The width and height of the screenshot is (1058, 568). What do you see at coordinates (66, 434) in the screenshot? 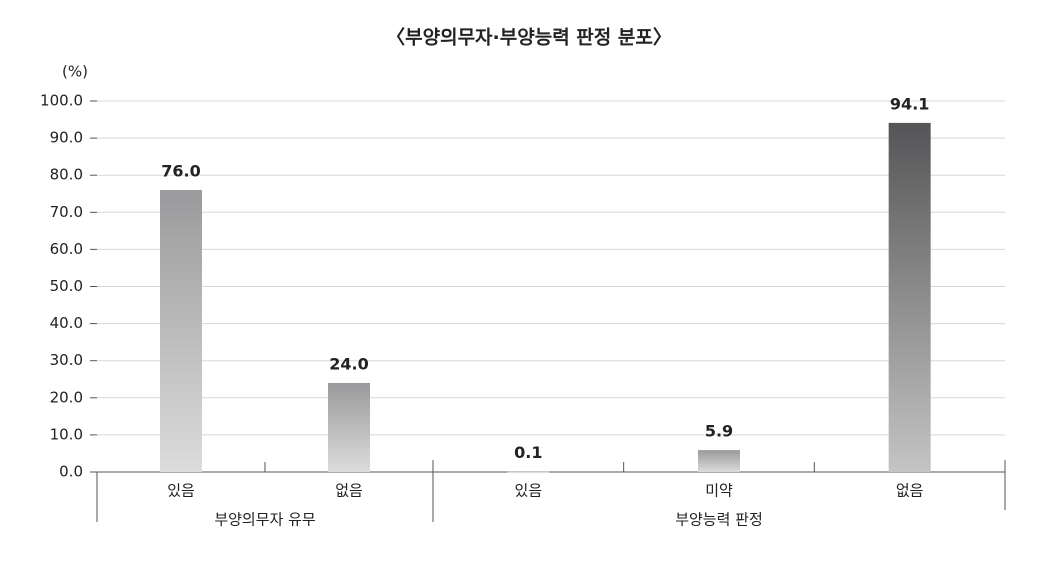
I see `y-tick-label: 10.0` at bounding box center [66, 434].